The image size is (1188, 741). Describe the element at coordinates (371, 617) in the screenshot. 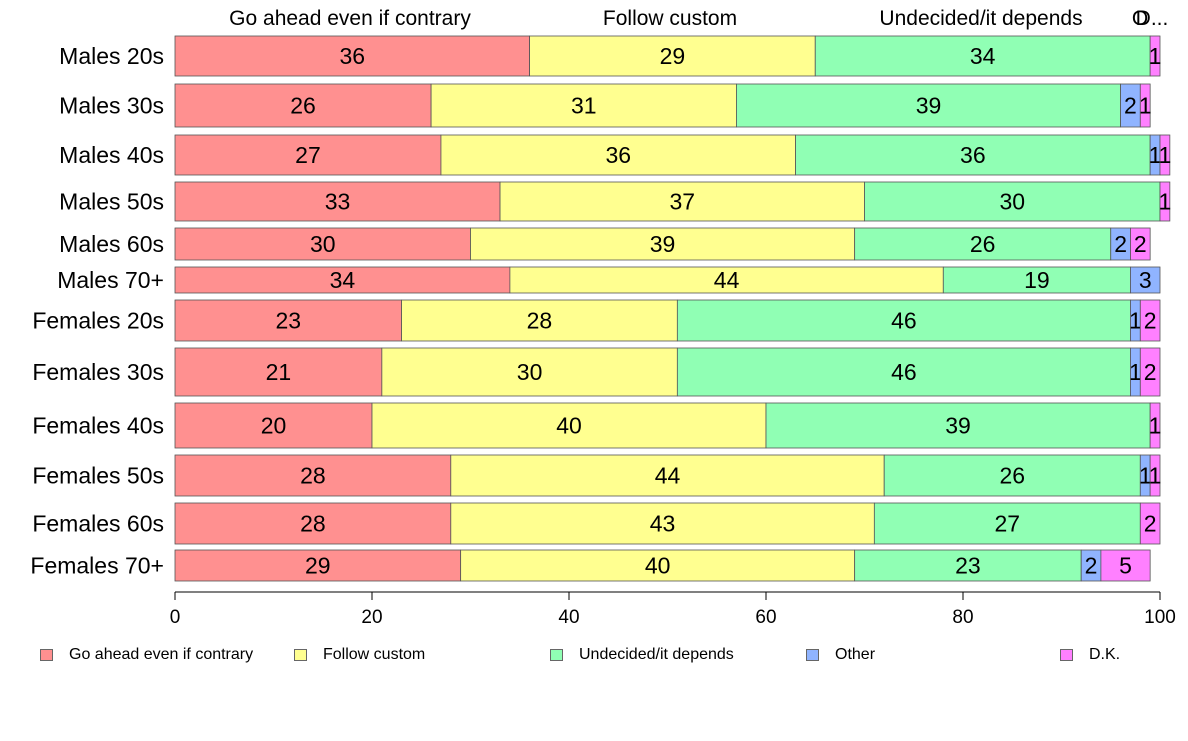

I see `x-tick-label: 20` at that location.